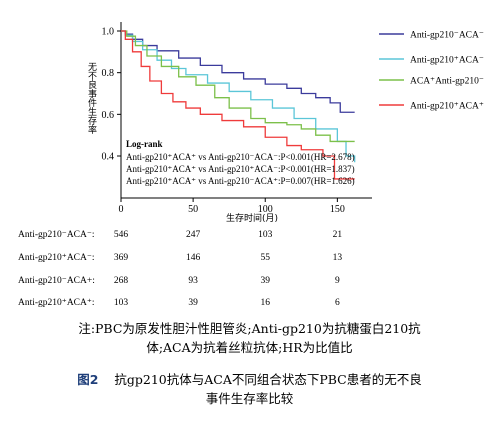 The image size is (499, 429). What do you see at coordinates (249, 328) in the screenshot?
I see `note-line-1: 注:PBC为原发性胆汁性胆管炎;Anti-gp210为抗糖蛋白210抗` at bounding box center [249, 328].